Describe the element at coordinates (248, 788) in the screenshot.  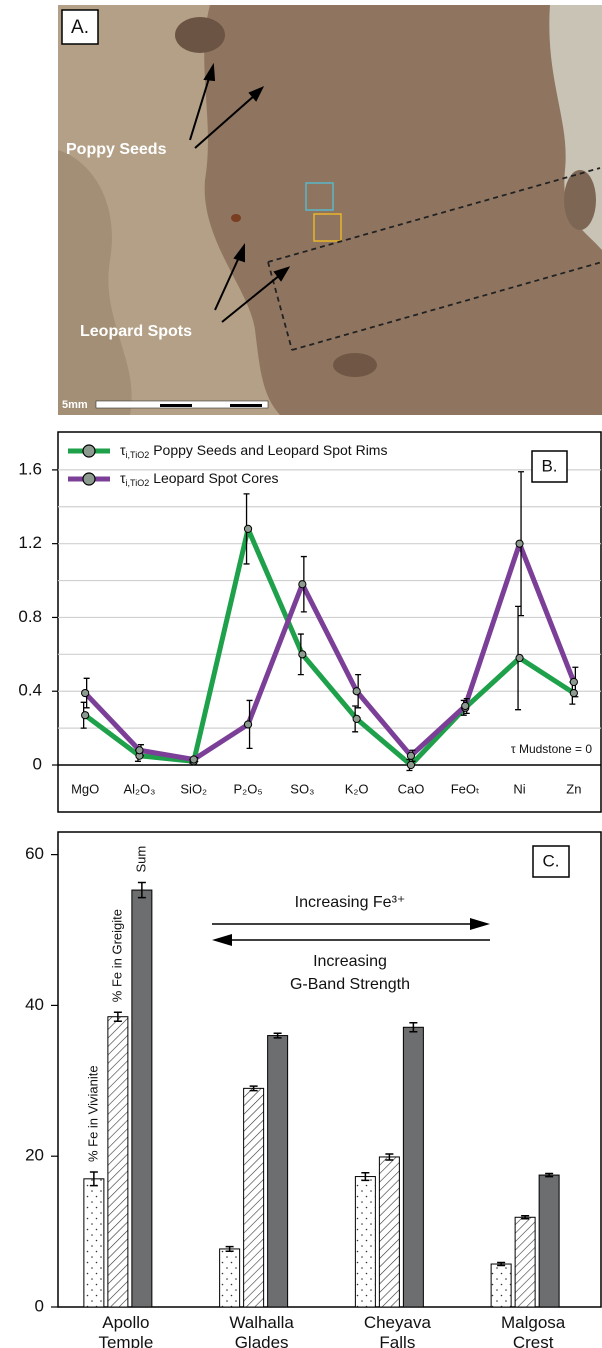
I see `x-tick-label: P₂O₅` at that location.